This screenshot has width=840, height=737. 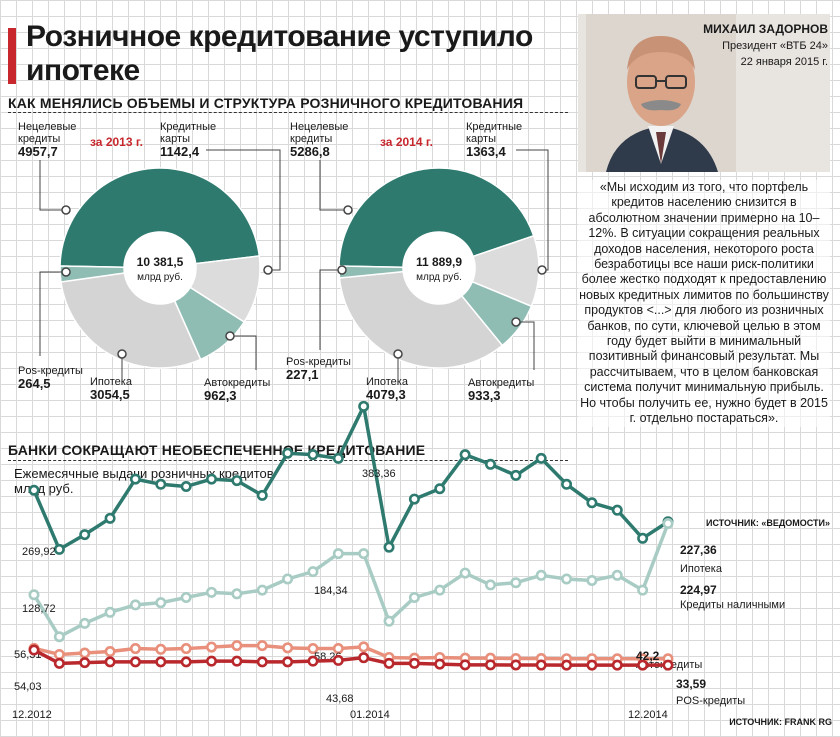 I want to click on slice-name-label: Нецелевые, so click(x=47, y=127).